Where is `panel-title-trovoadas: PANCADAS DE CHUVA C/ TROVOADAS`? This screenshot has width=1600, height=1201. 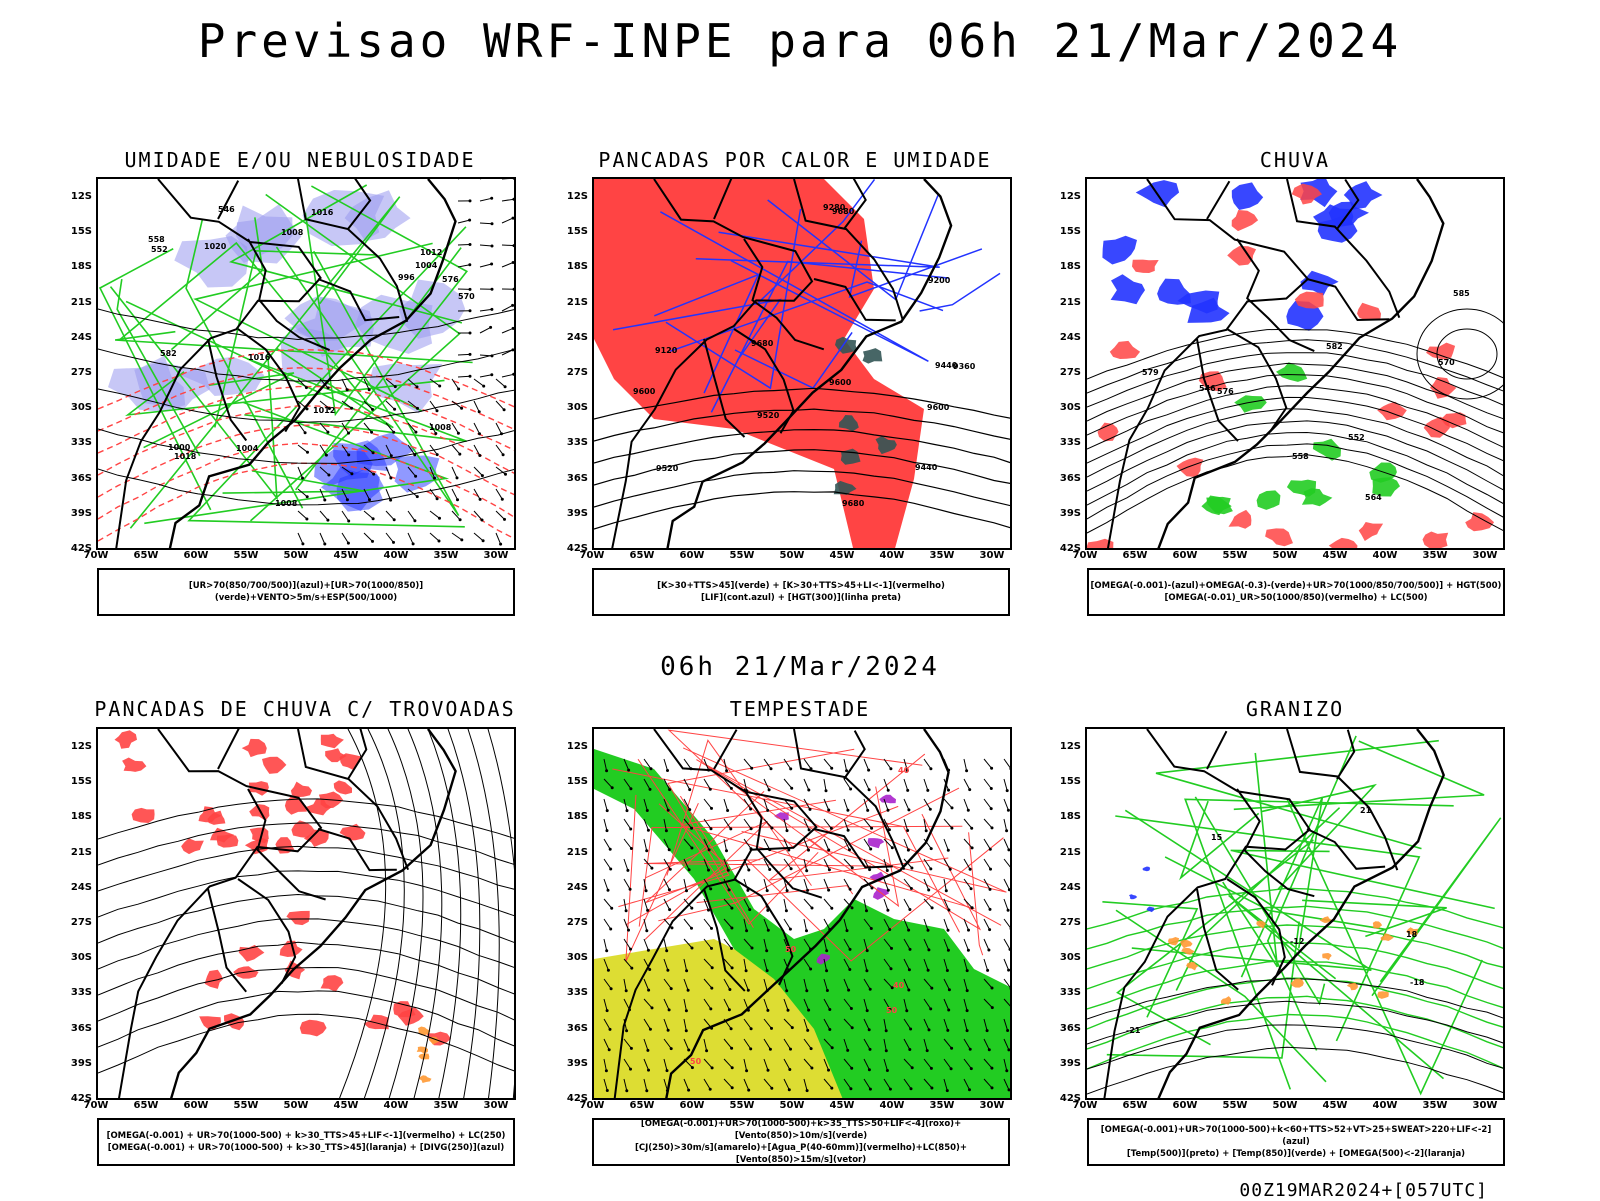
panel-title-trovoadas: PANCADAS DE CHUVA C/ TROVOADAS is located at coordinates (305, 709).